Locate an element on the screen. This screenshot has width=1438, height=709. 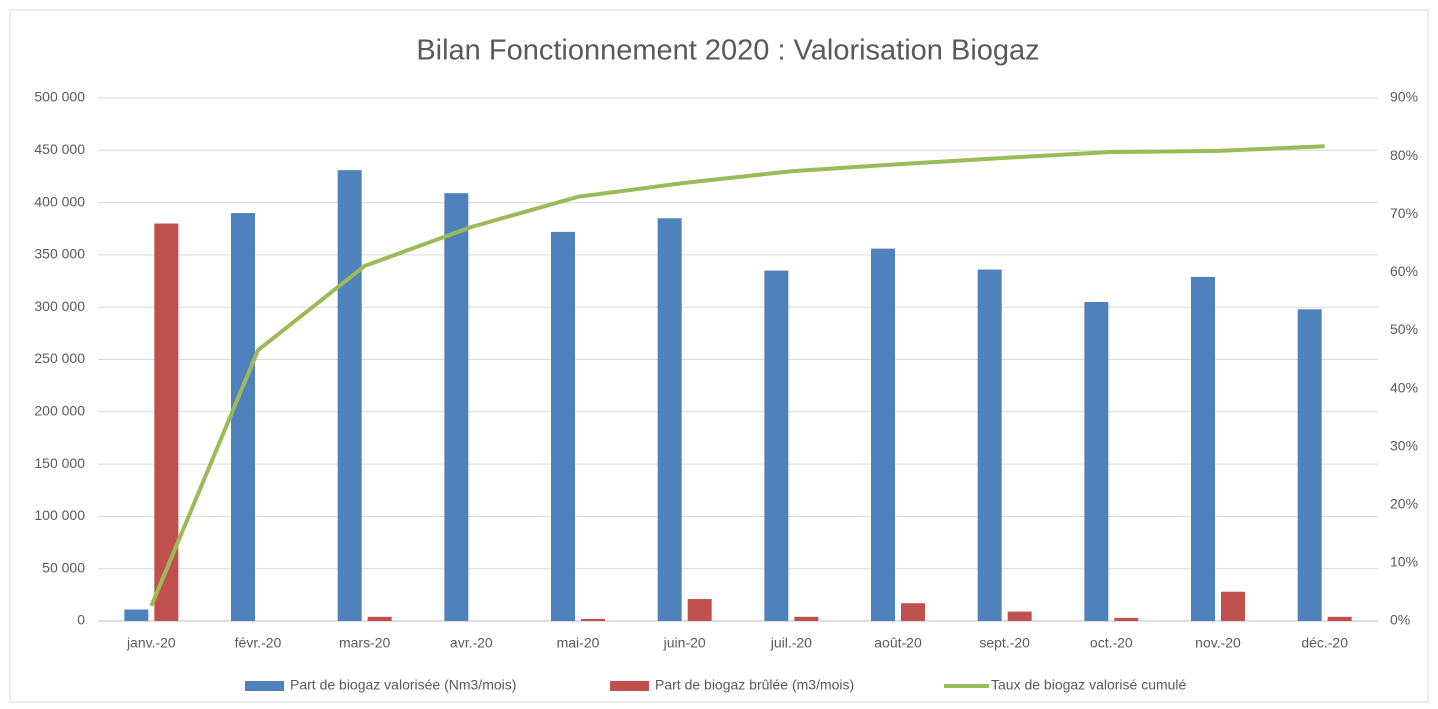
y2-tick-label: 40% is located at coordinates (1404, 387).